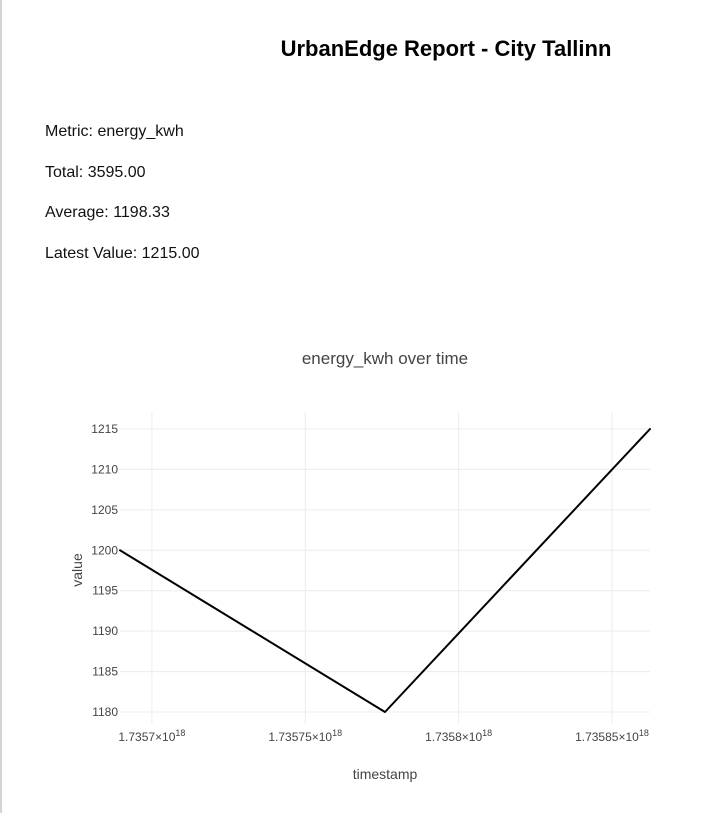 The width and height of the screenshot is (717, 813). I want to click on y-tick-label: 1200, so click(104, 550).